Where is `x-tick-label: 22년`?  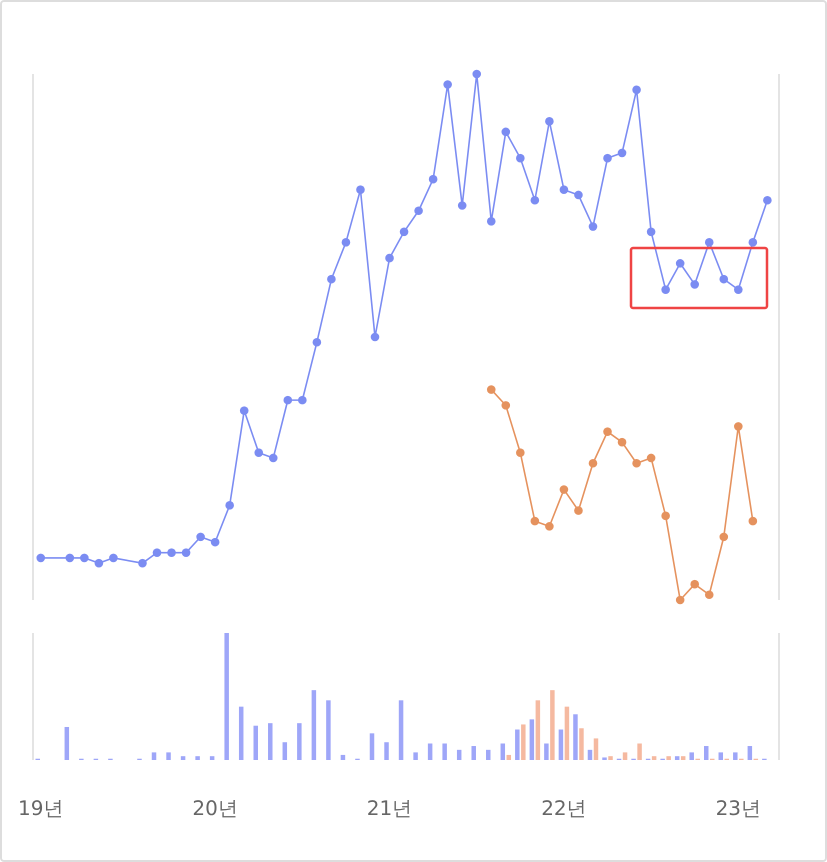
x-tick-label: 22년 is located at coordinates (564, 808).